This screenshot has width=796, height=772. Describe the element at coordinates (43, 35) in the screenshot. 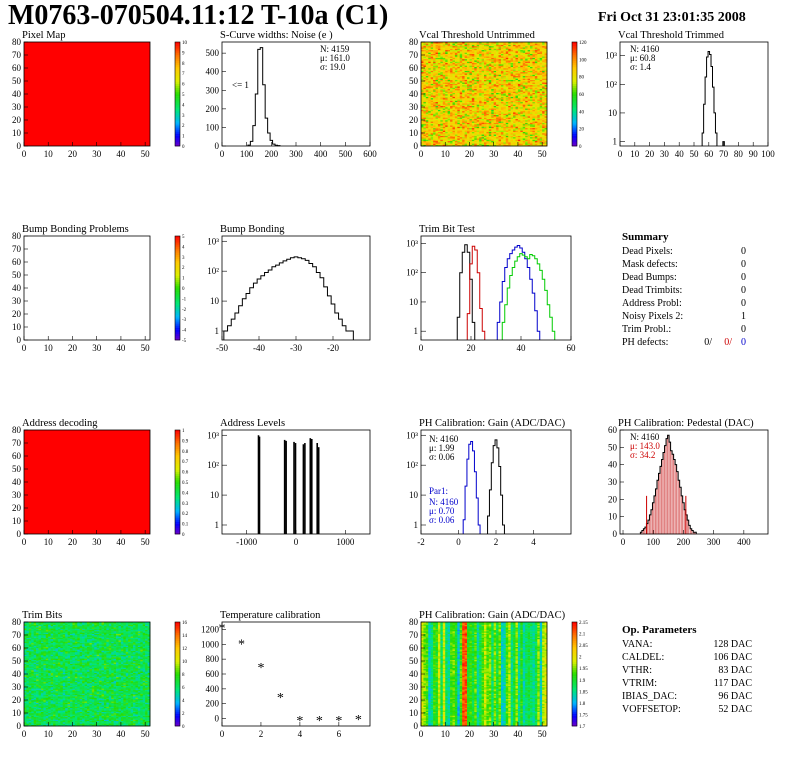

I see `panel-title: Pixel Map` at that location.